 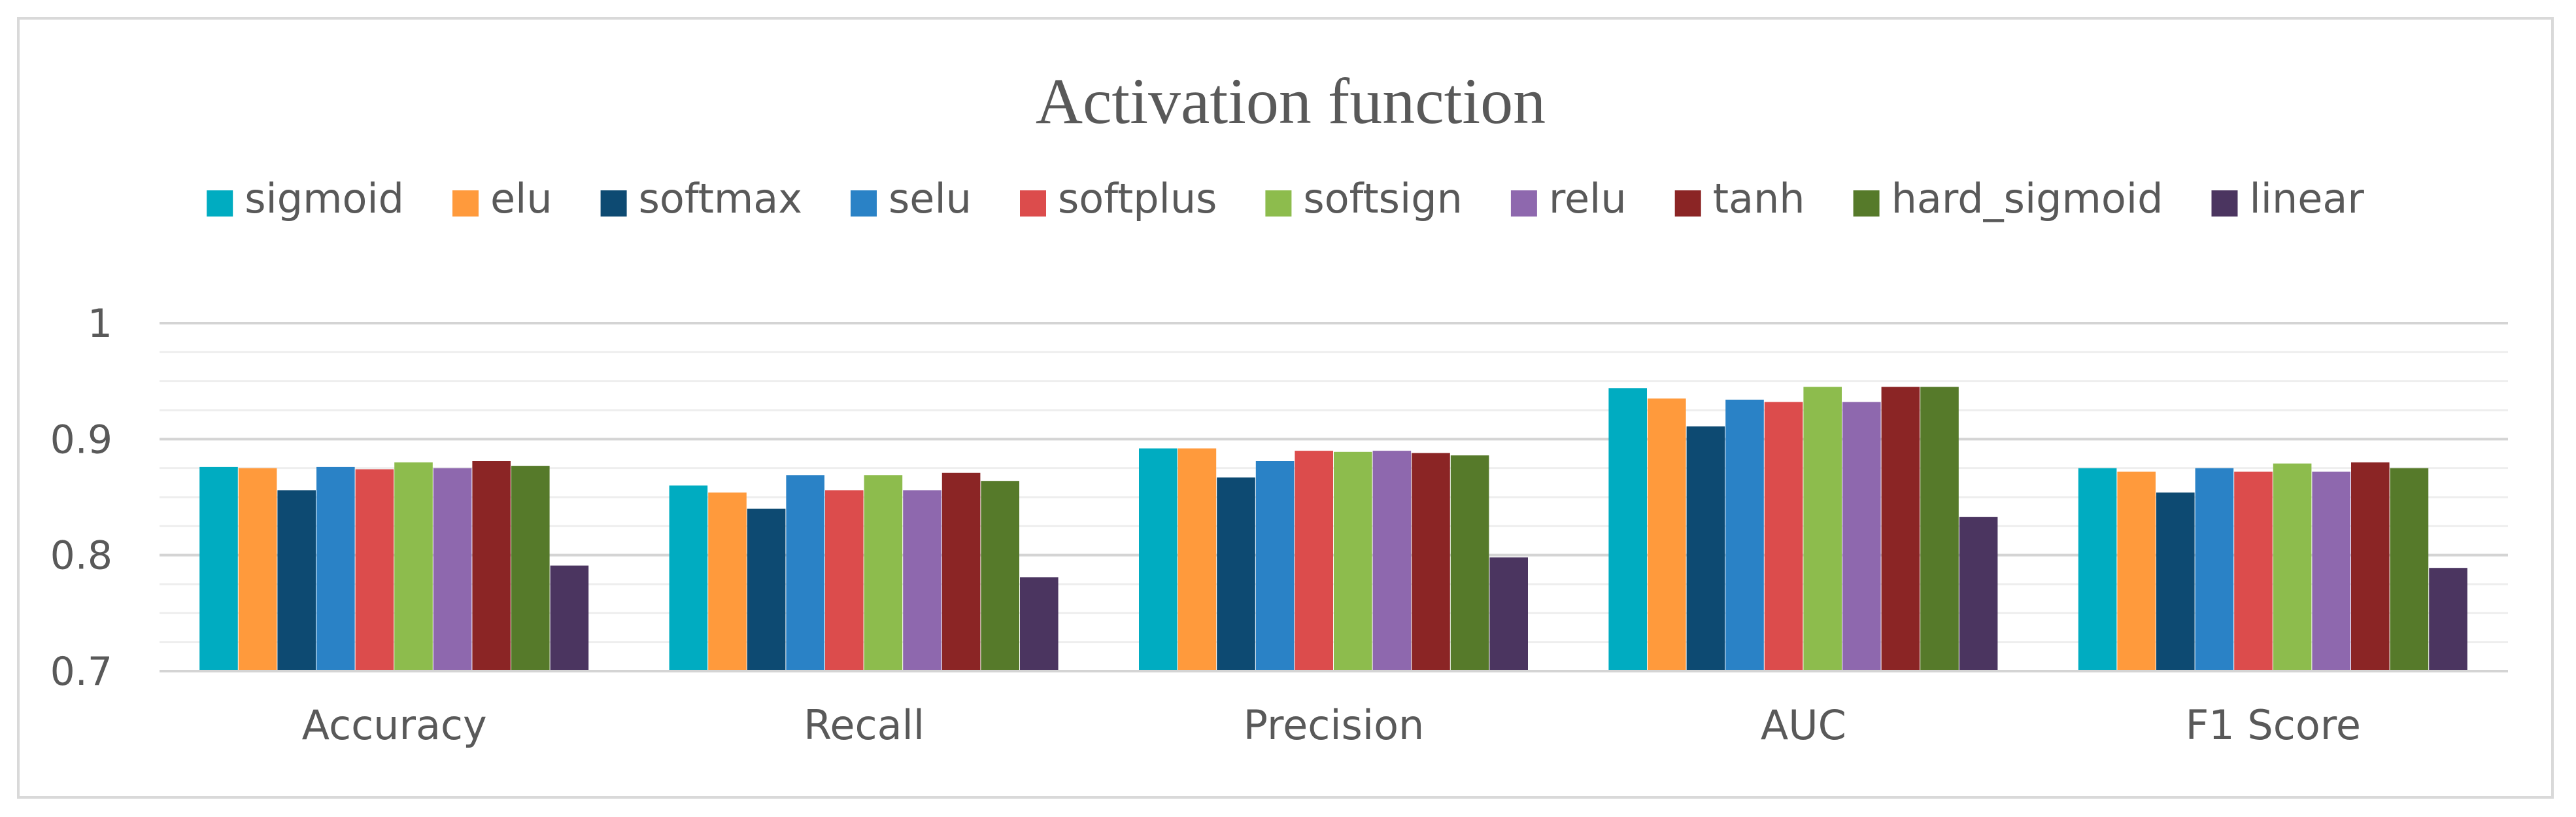 I want to click on legend-item-elu: elu, so click(x=502, y=198).